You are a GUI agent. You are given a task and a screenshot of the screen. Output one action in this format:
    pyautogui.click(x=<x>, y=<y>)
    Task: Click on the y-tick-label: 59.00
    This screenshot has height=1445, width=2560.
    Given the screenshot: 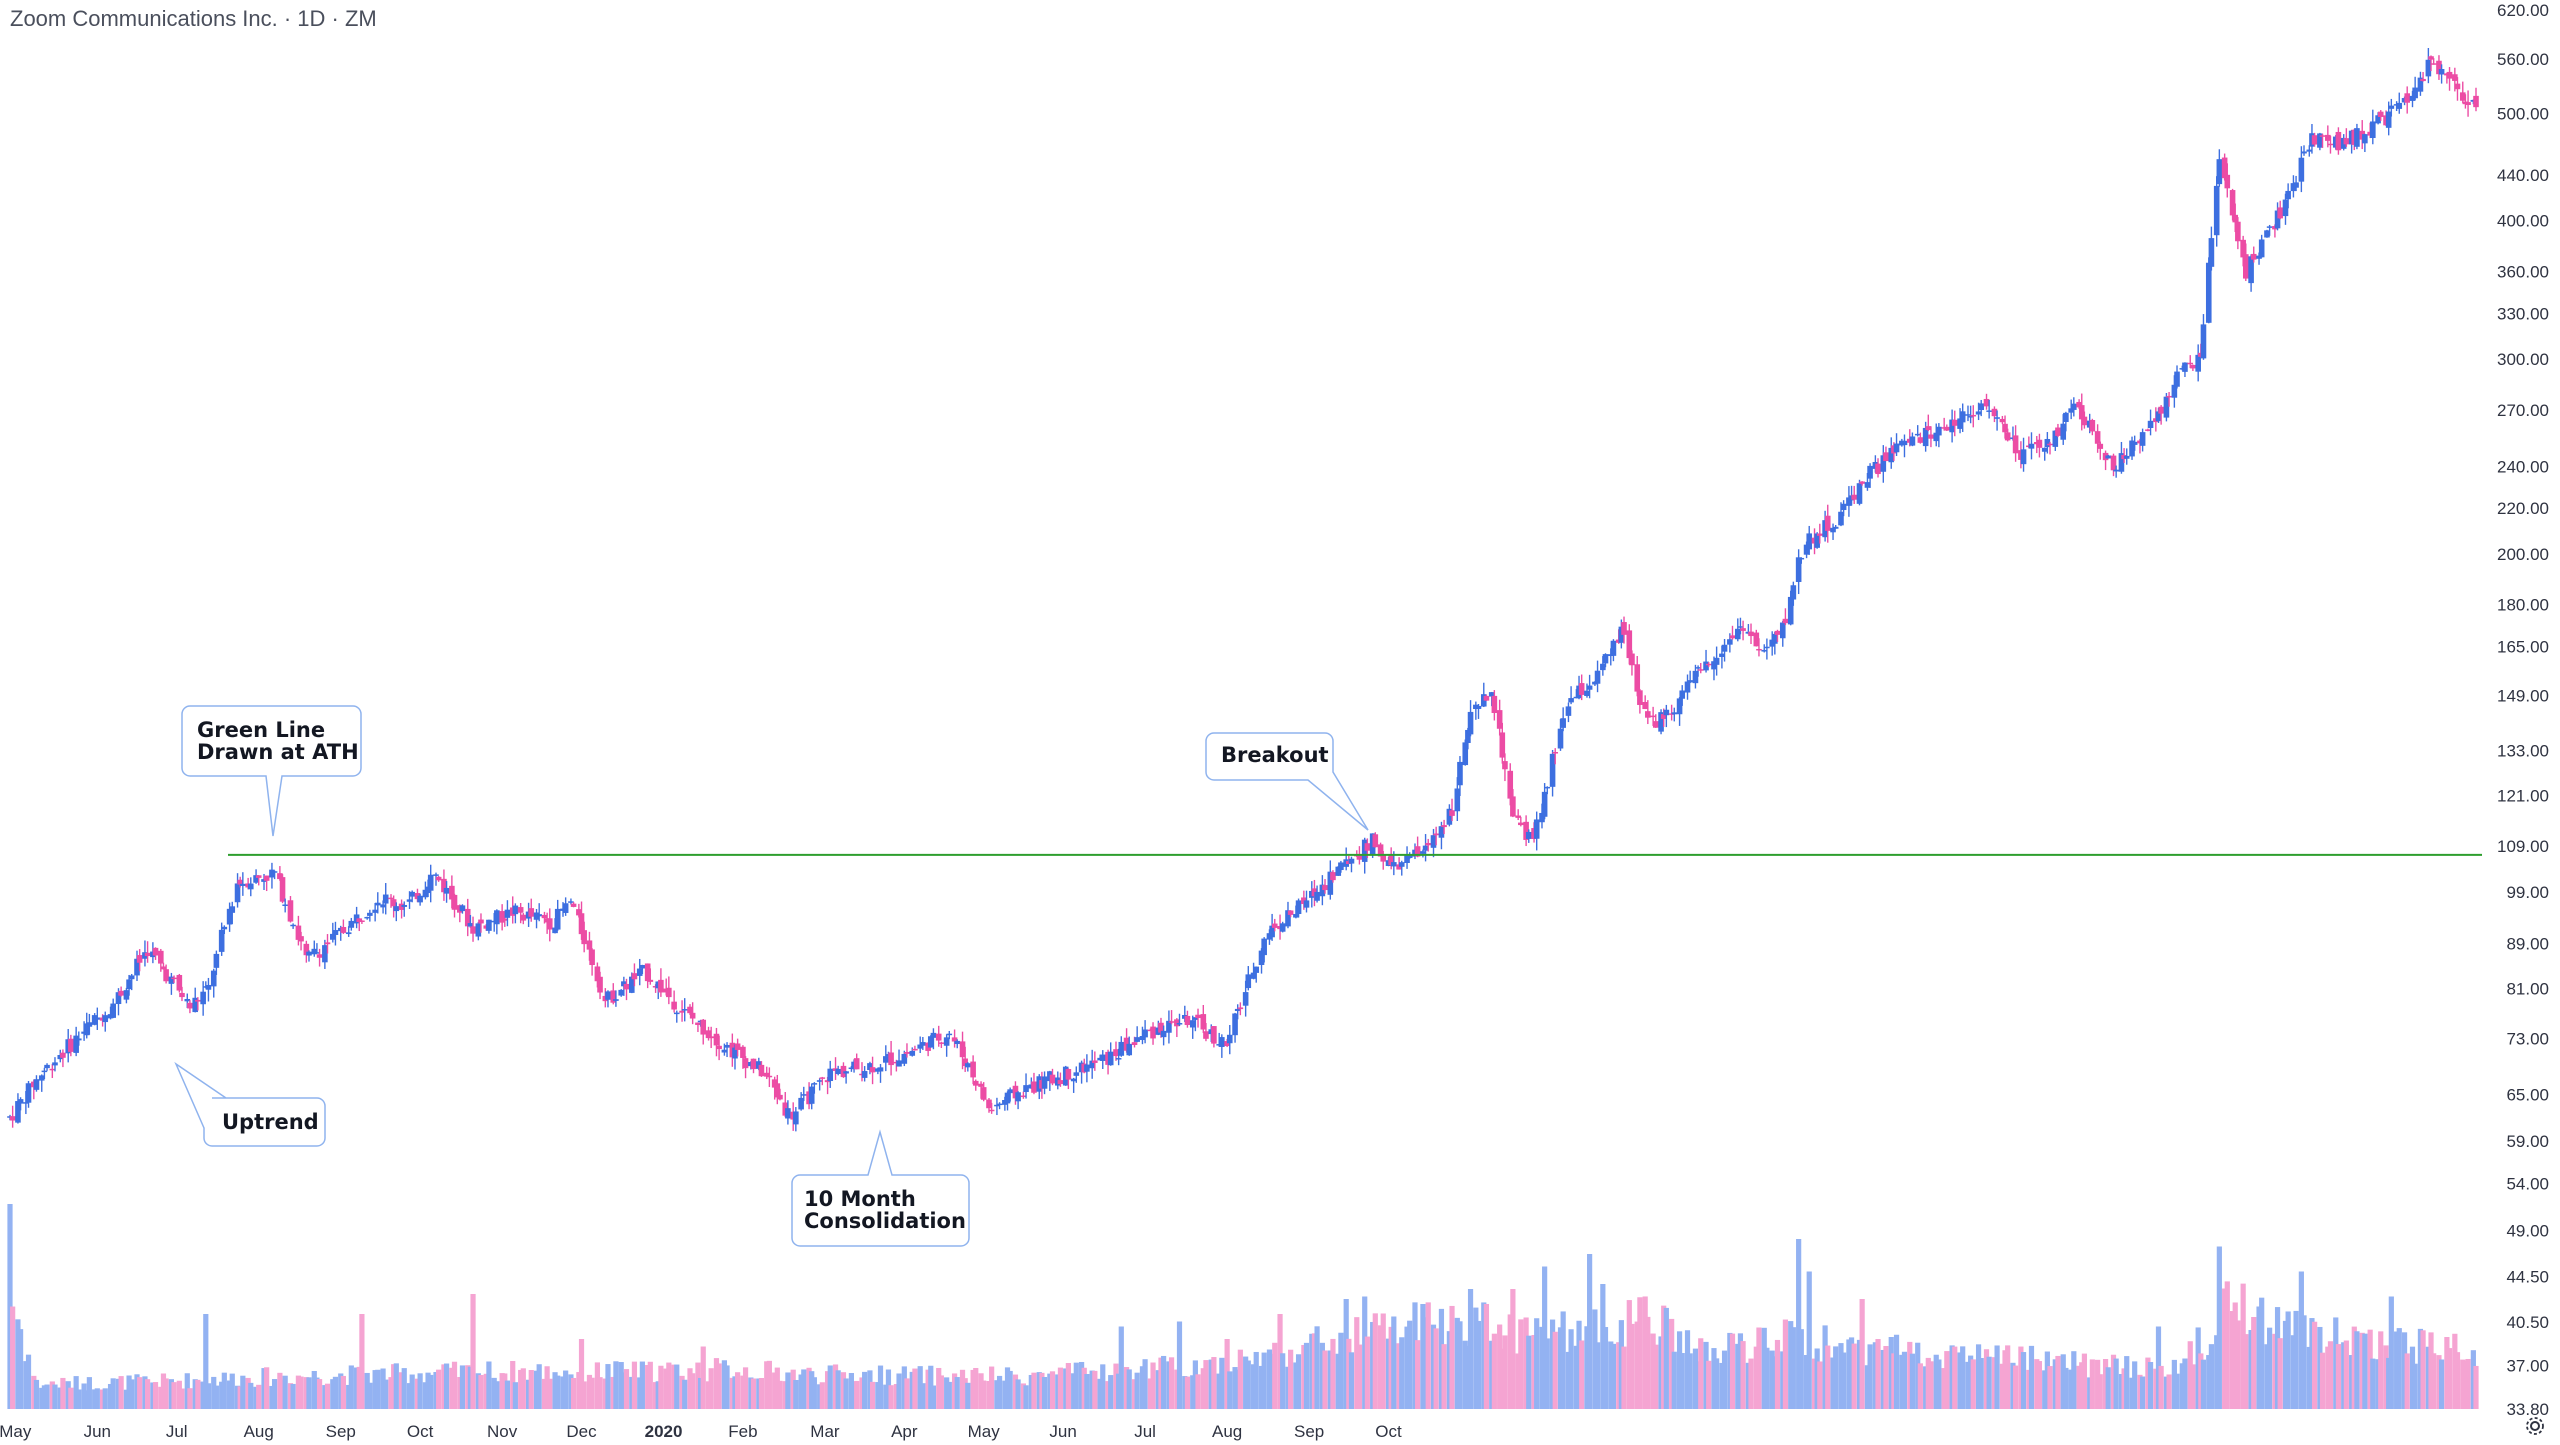 What is the action you would take?
    pyautogui.click(x=2527, y=1141)
    